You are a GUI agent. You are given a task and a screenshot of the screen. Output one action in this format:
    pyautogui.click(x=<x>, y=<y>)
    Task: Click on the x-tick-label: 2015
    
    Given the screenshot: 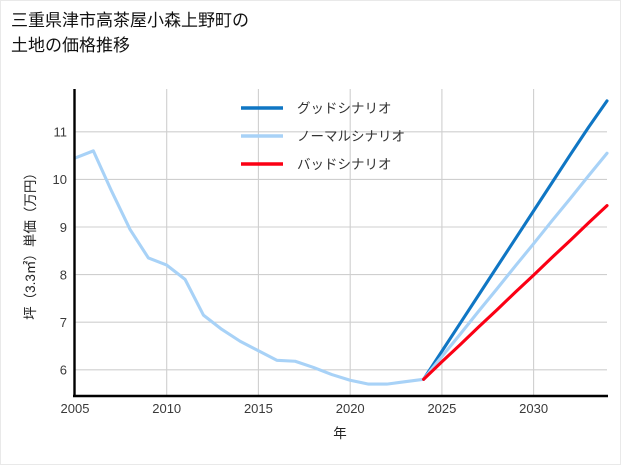 What is the action you would take?
    pyautogui.click(x=258, y=408)
    